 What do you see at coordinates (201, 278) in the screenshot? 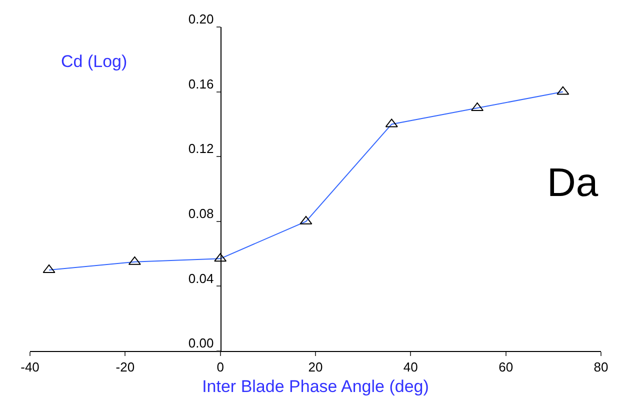
I see `y-tick-label: 0.04` at bounding box center [201, 278].